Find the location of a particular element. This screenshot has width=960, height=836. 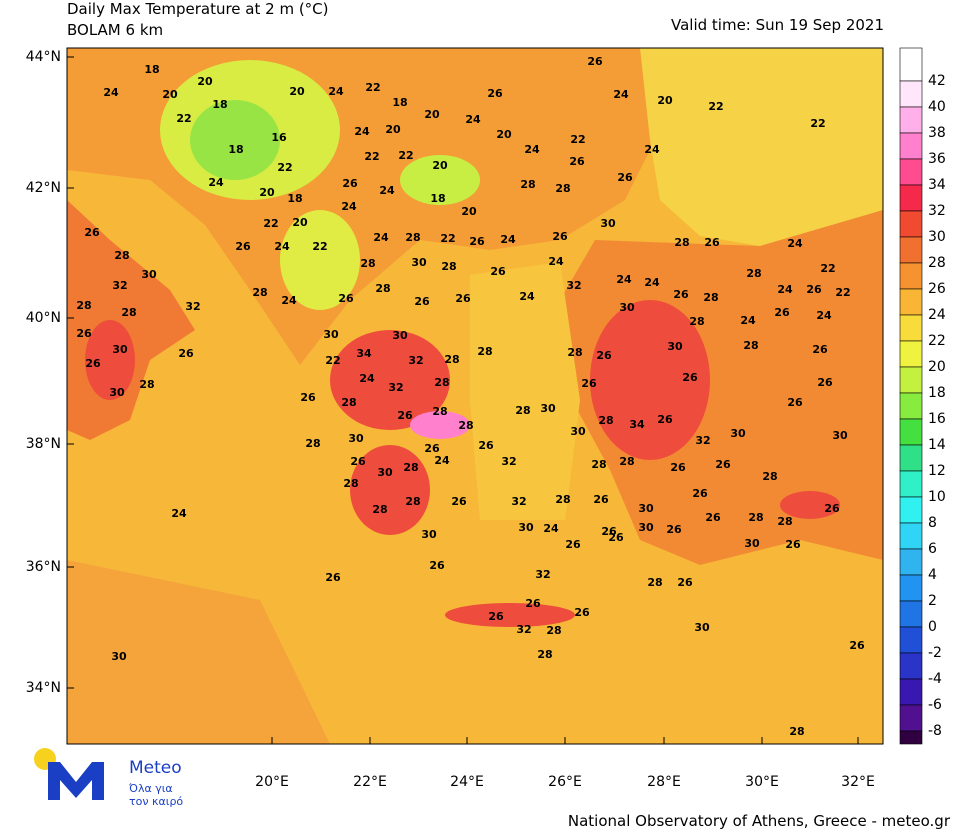

logo-name: Meteo is located at coordinates (155, 768).